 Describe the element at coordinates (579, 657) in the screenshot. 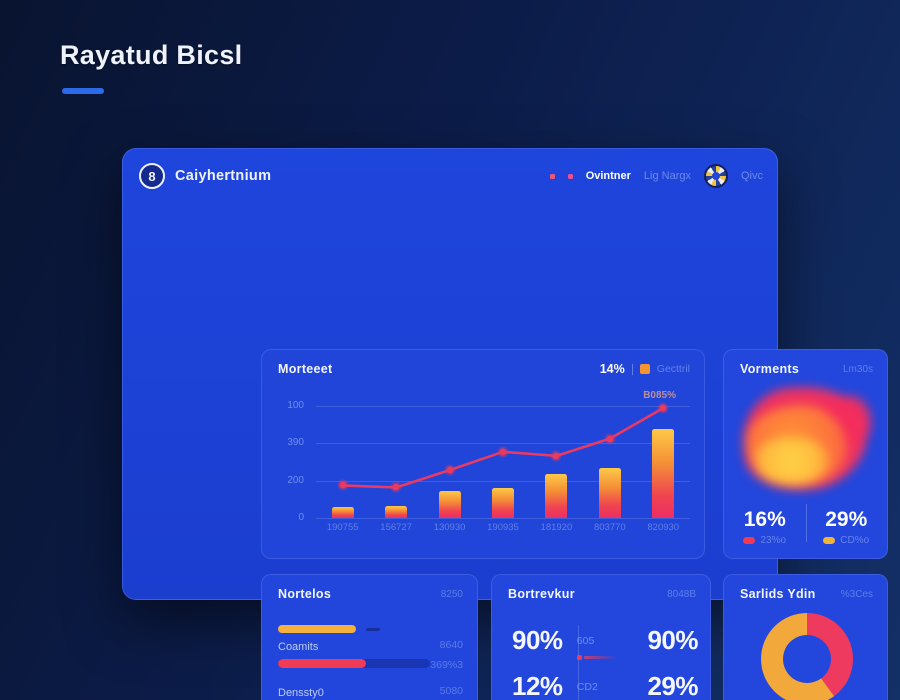

I see `progress-dot-icon` at that location.